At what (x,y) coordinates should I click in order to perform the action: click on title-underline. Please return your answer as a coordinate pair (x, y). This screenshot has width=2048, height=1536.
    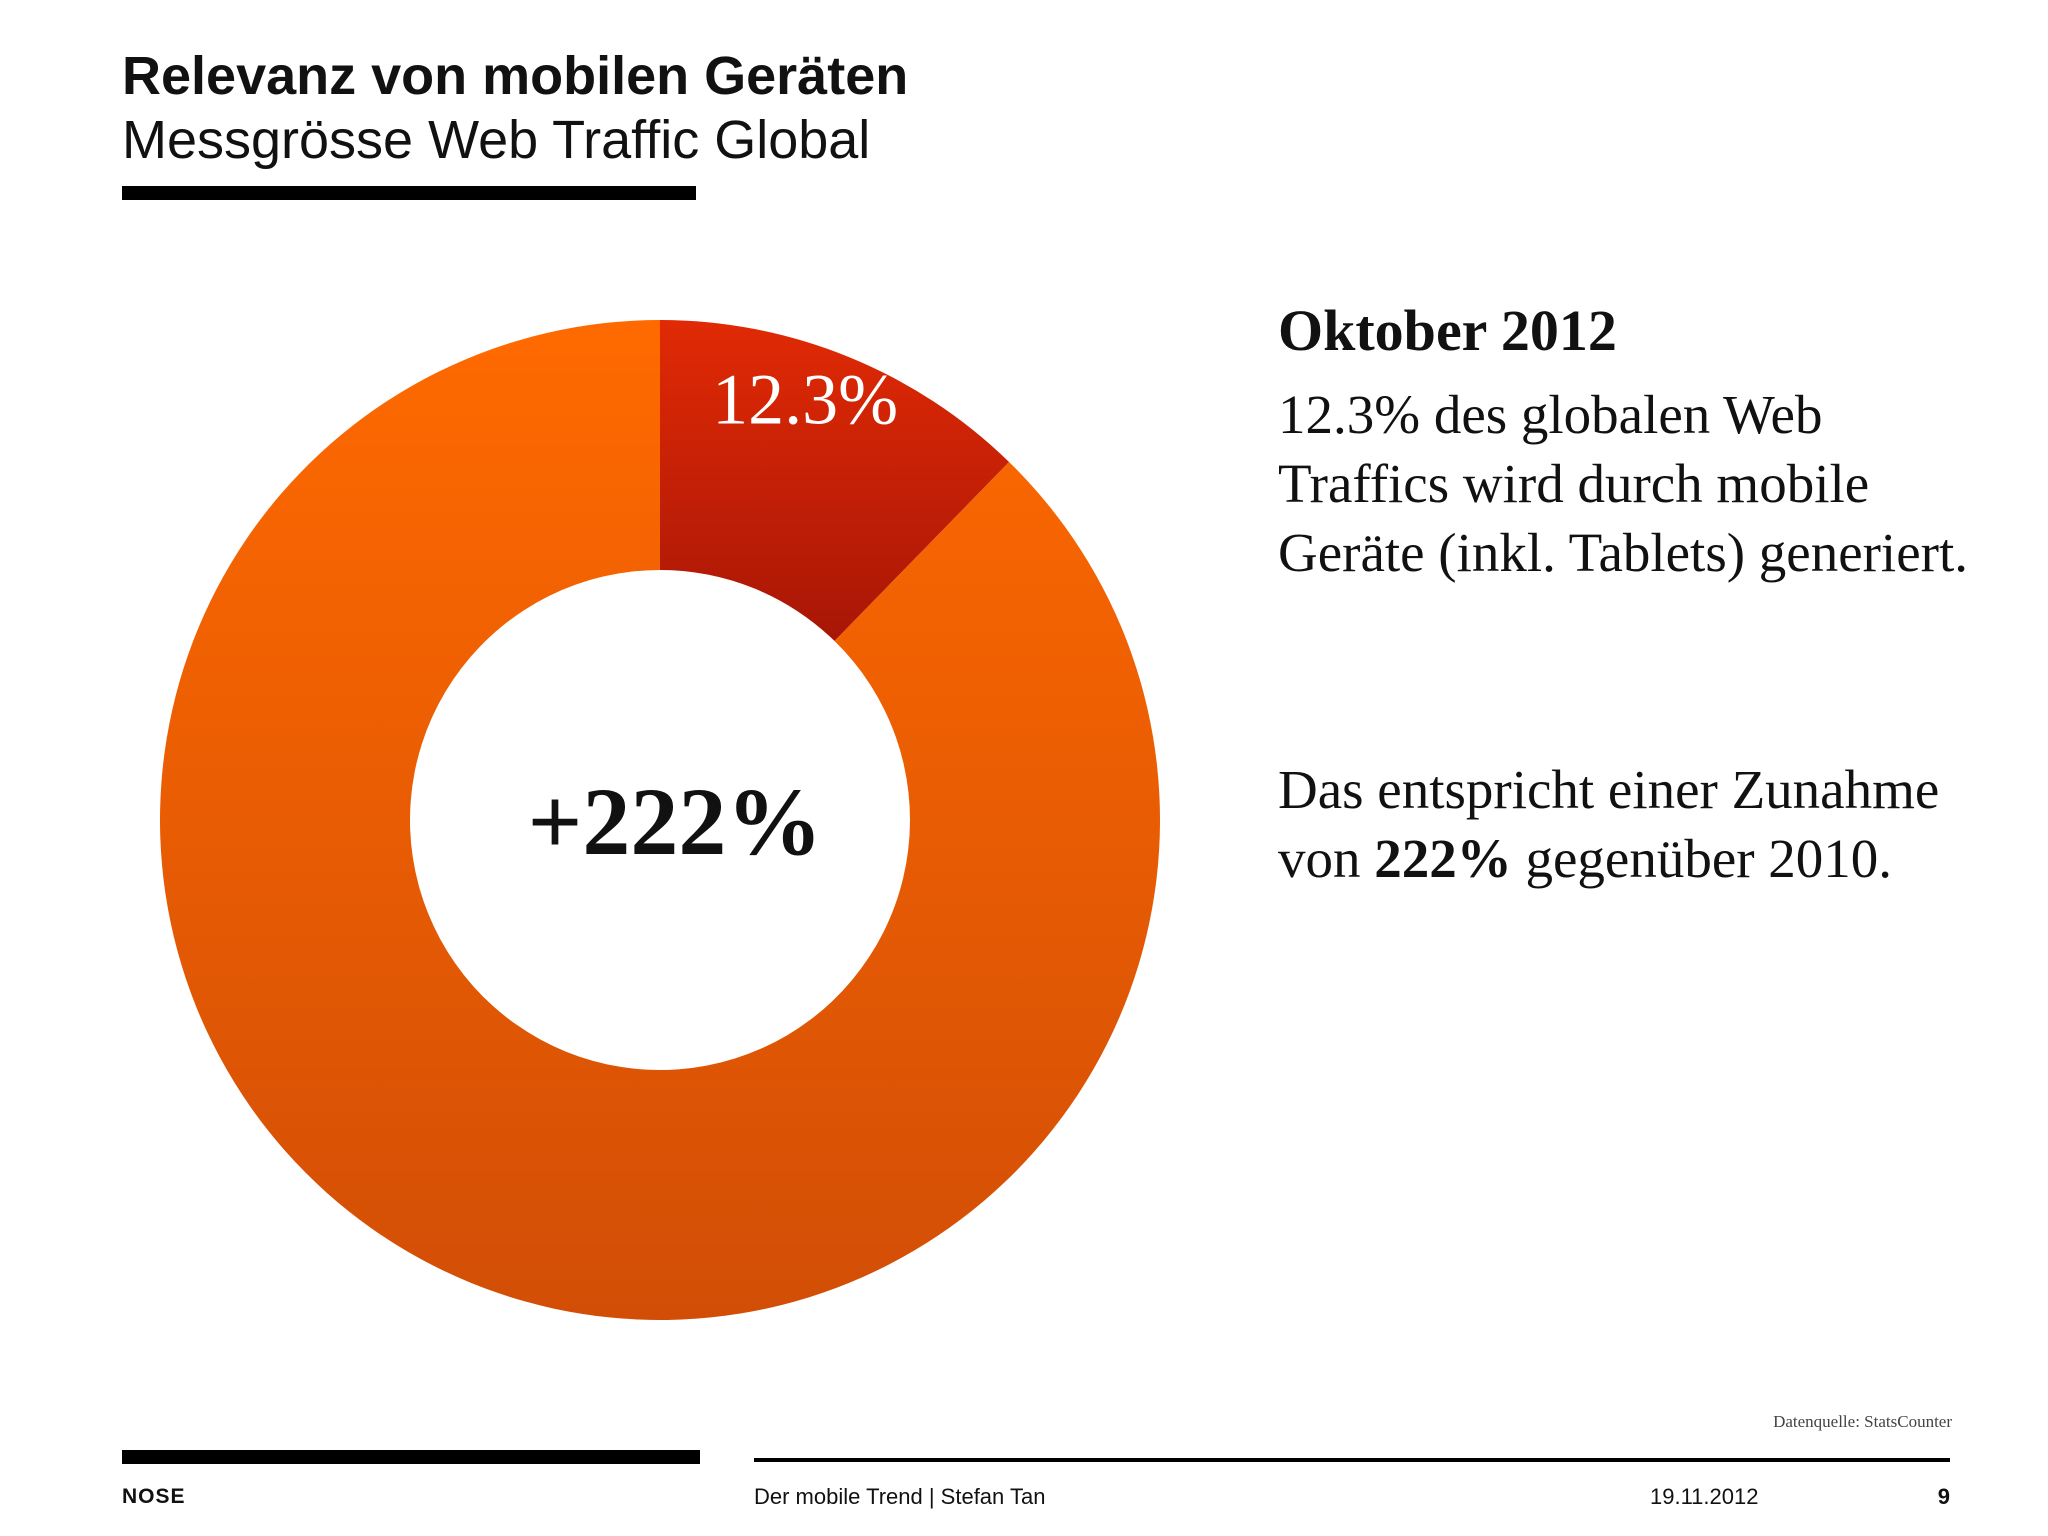
    Looking at the image, I should click on (409, 193).